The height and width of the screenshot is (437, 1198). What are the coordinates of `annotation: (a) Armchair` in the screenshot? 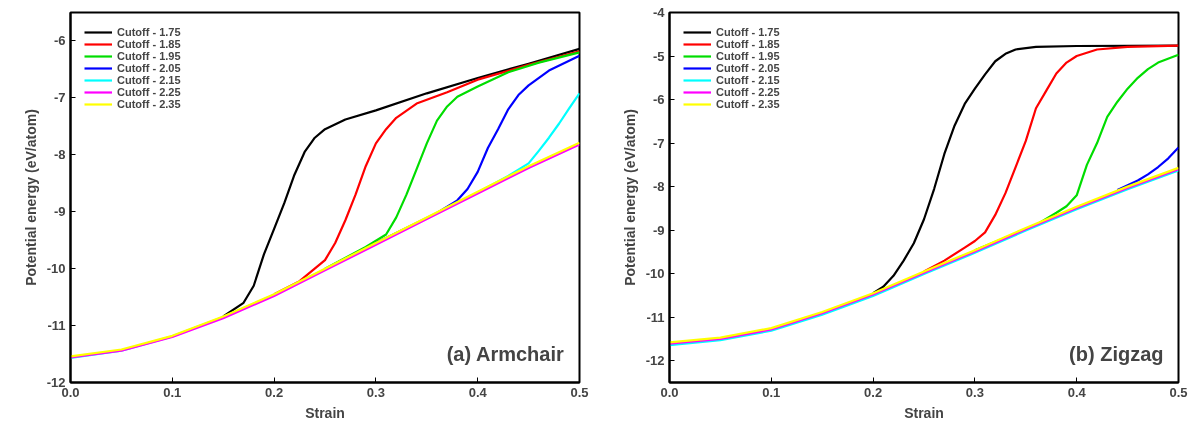 It's located at (505, 353).